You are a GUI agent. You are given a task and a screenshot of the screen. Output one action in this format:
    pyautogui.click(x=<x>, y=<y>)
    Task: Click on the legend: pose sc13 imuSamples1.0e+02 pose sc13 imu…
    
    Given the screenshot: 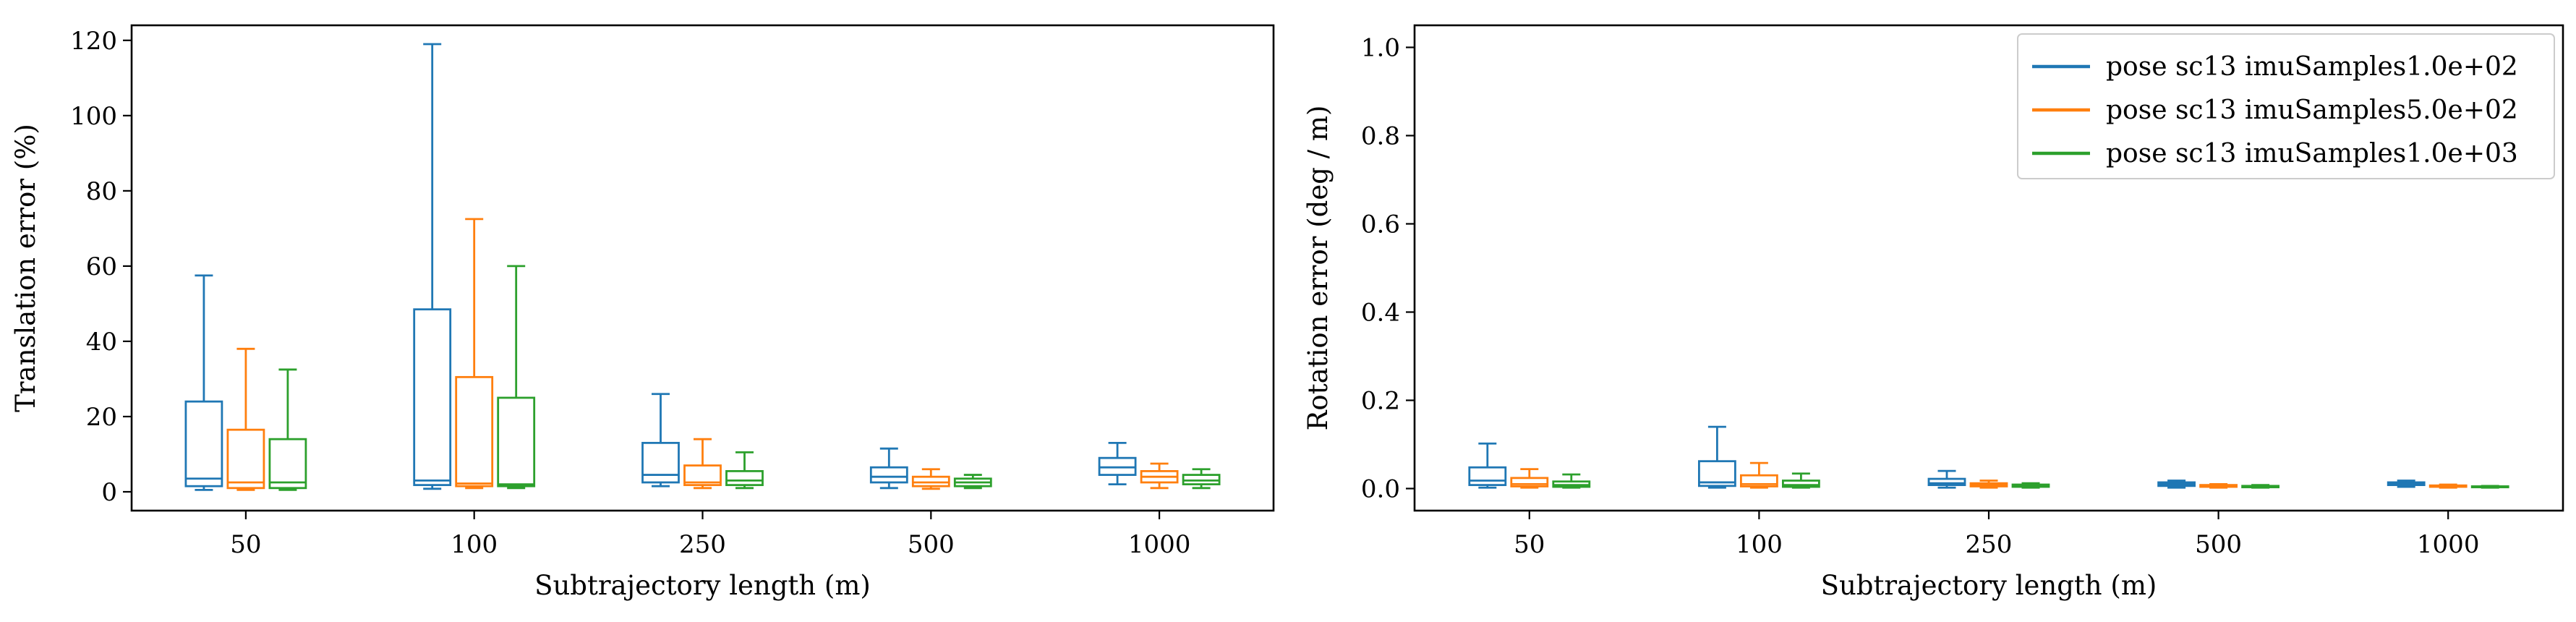 What is the action you would take?
    pyautogui.click(x=2286, y=106)
    